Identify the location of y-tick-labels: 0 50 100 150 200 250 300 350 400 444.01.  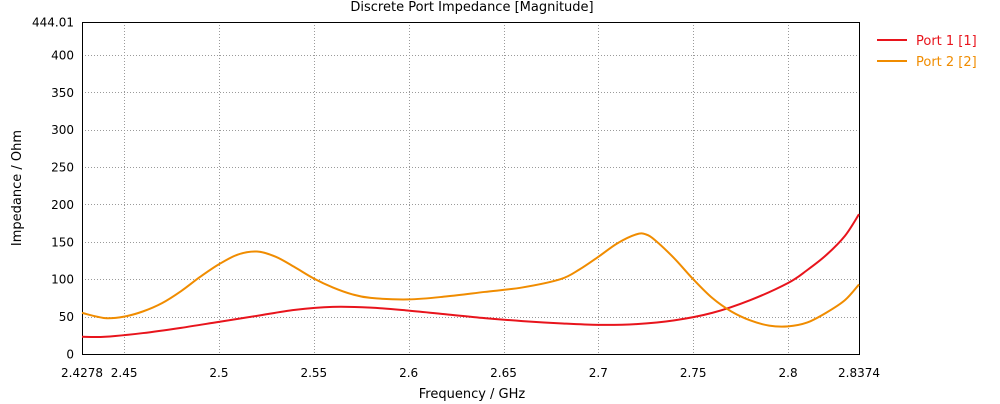
(53, 189).